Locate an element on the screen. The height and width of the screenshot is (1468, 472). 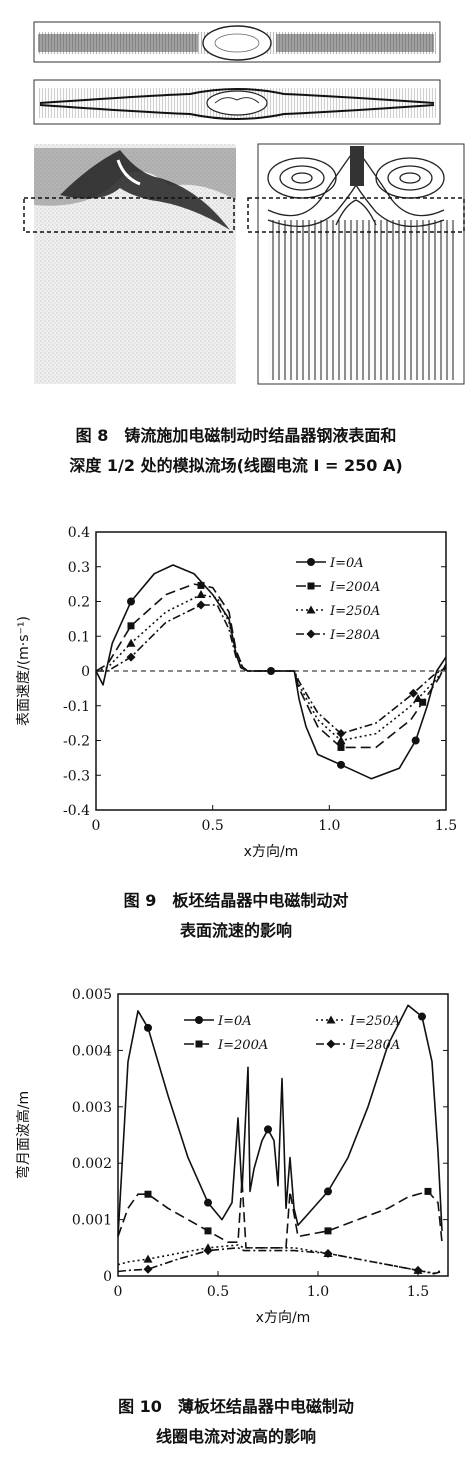
surface-velocity-strip is located at coordinates (237, 42).